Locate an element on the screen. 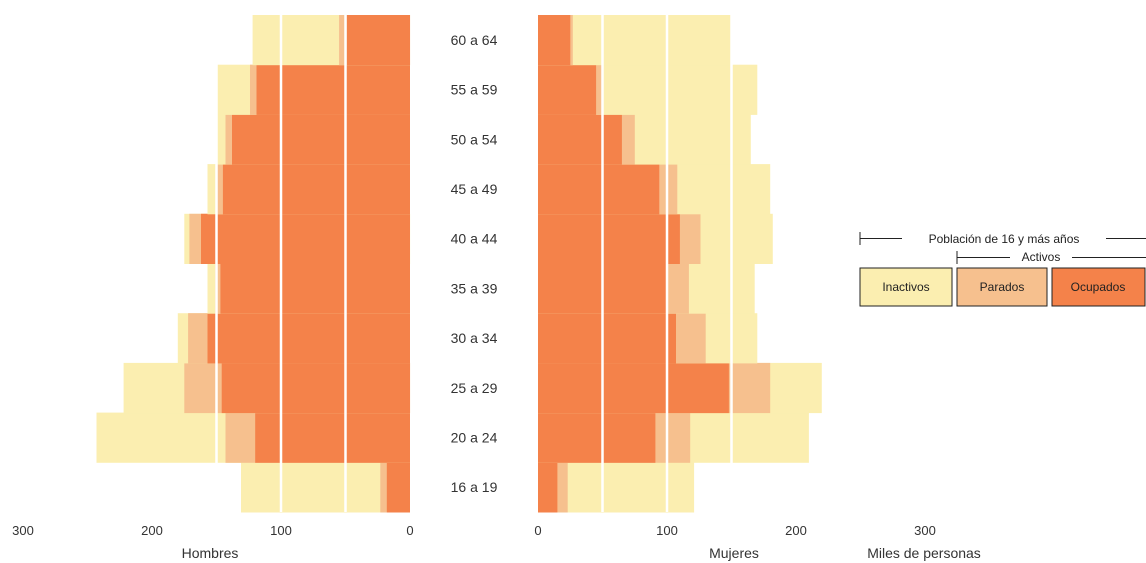  legend-parados-swatch is located at coordinates (1002, 287).